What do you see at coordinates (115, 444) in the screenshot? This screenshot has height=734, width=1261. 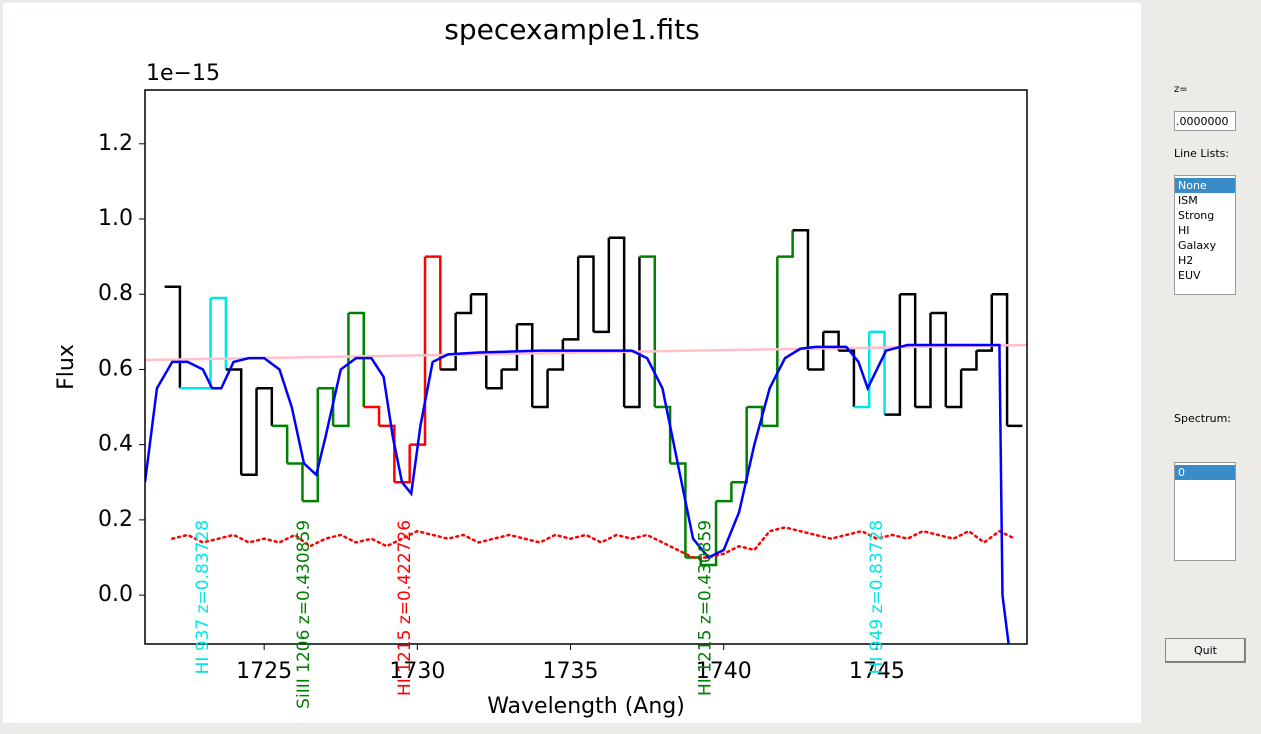 I see `y-tick-label: 0.4` at bounding box center [115, 444].